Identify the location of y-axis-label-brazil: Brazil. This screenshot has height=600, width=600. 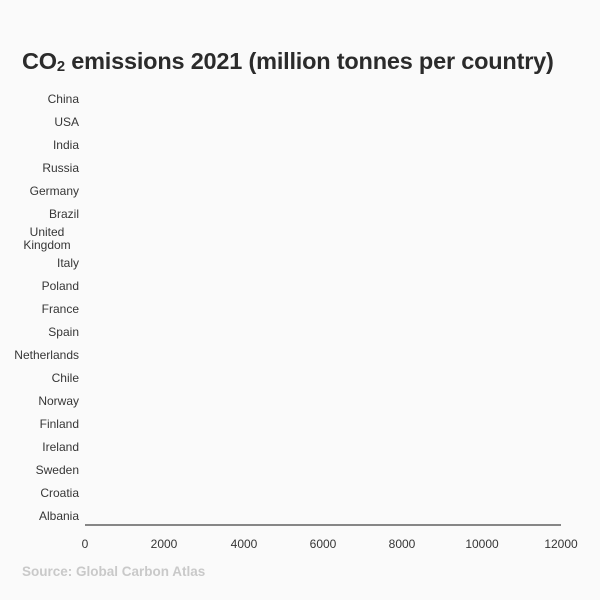
(63, 214).